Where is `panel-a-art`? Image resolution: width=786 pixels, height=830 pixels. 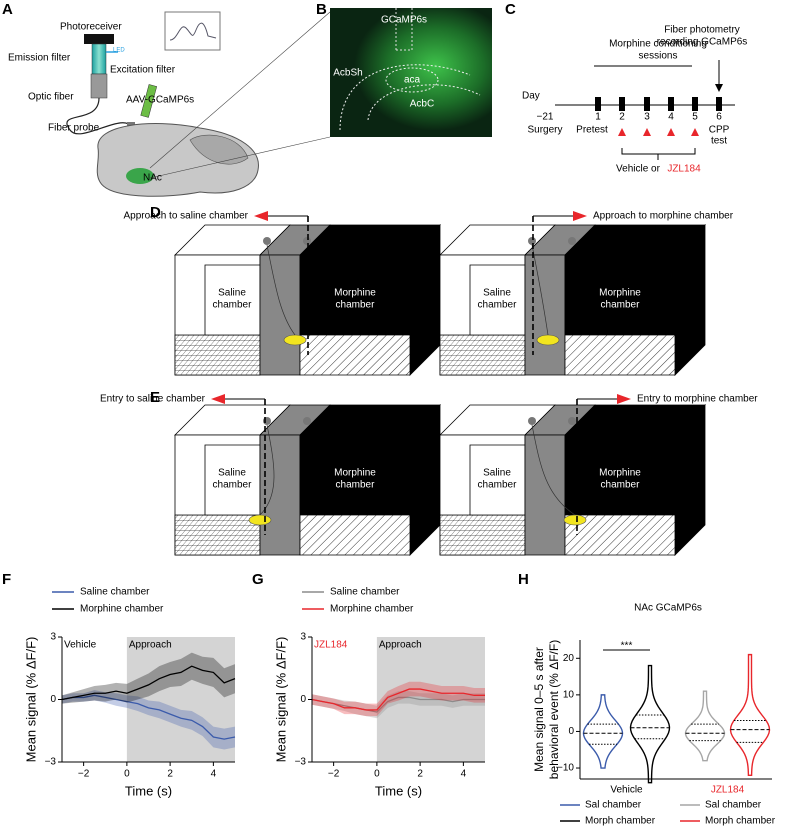 panel-a-art is located at coordinates (198, 104).